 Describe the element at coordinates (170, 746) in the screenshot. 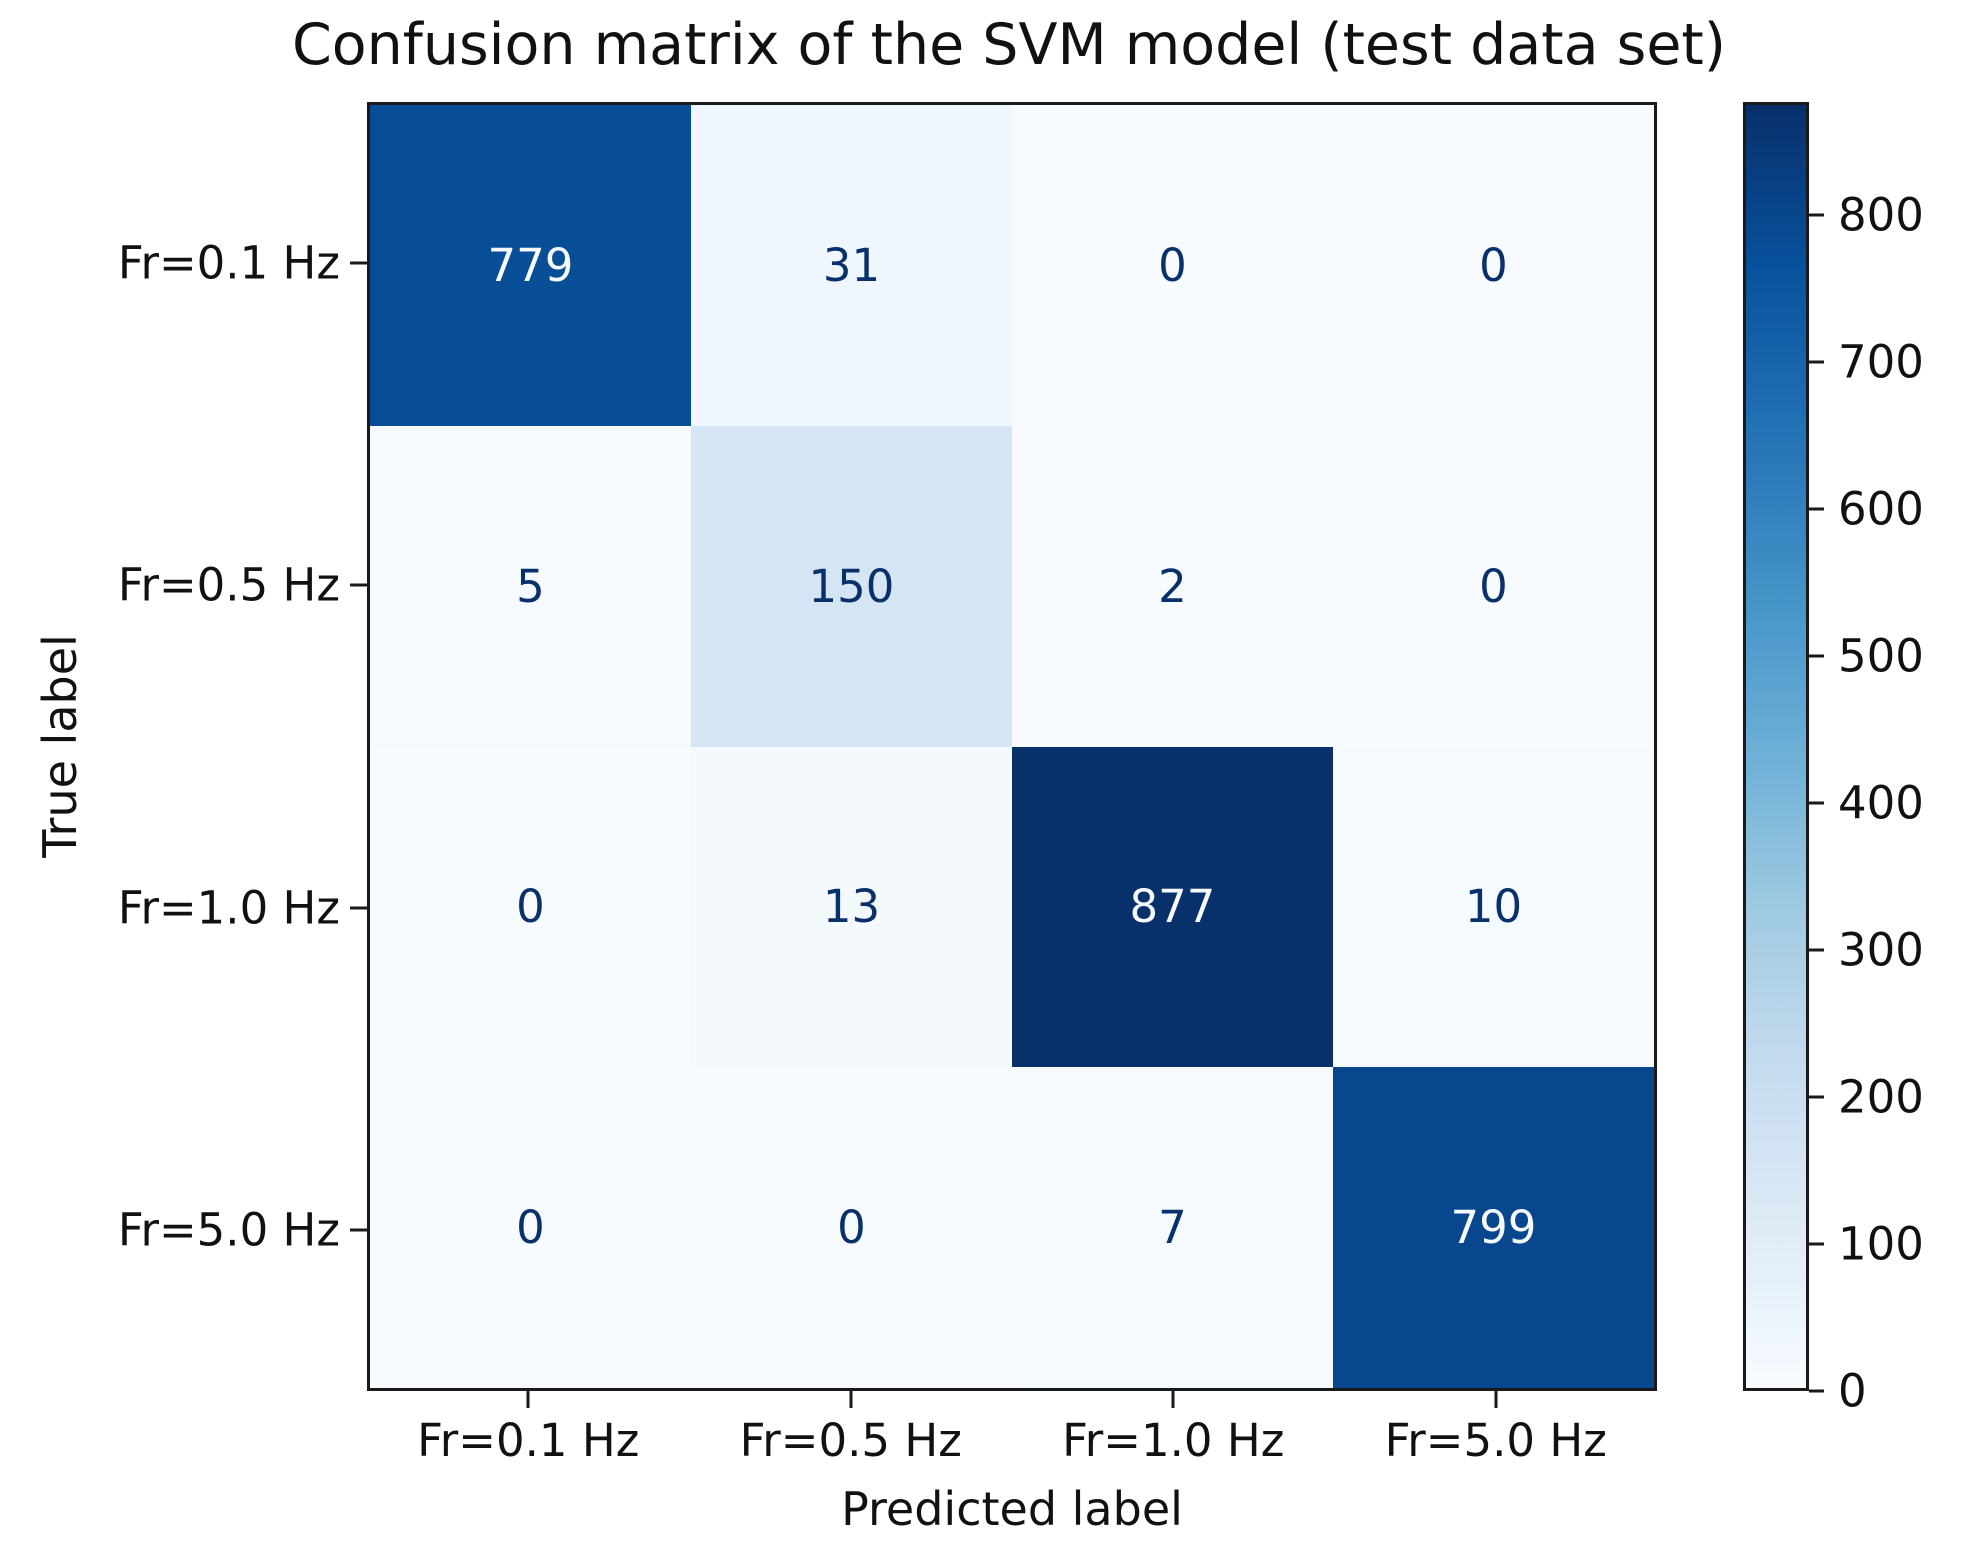

I see `y-tick-labels: Fr=0.1 Hz Fr=0.5 Hz Fr=1.0 Hz Fr=5.0 Hz` at that location.